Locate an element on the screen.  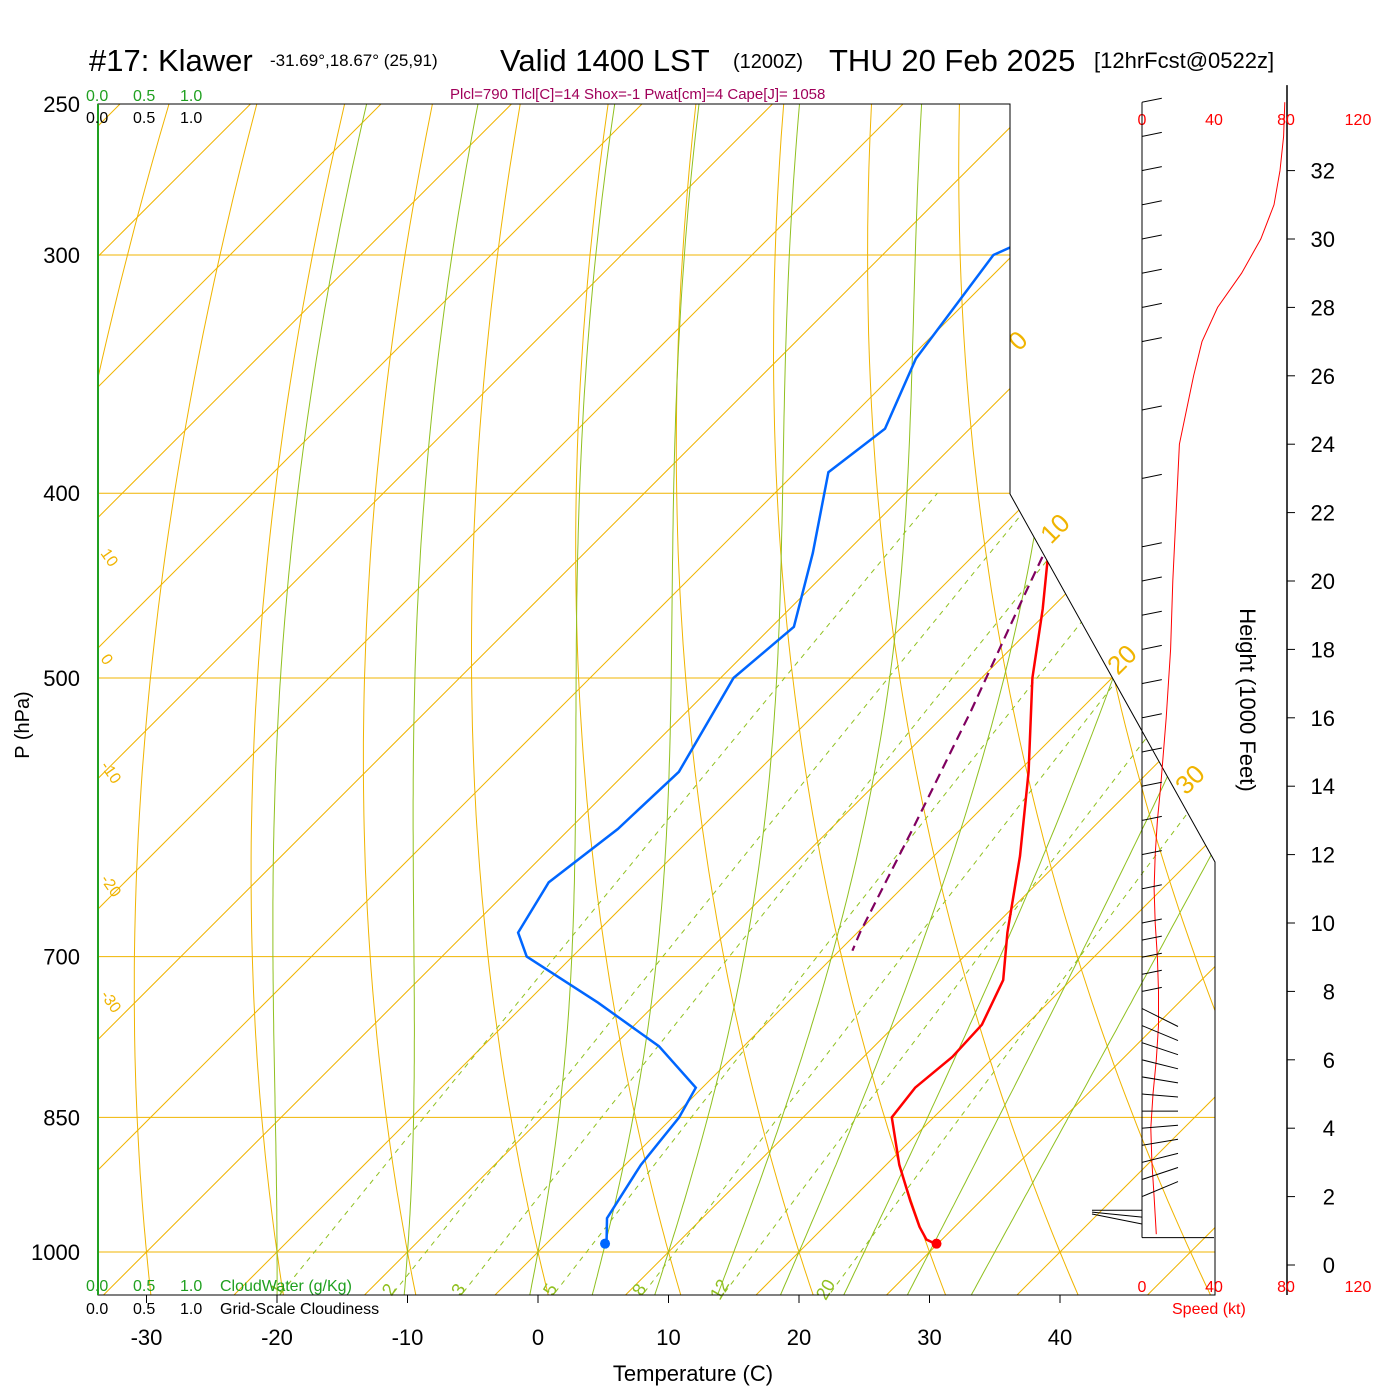
cloudiness-label: Grid-Scale Cloudiness is located at coordinates (299, 1309).